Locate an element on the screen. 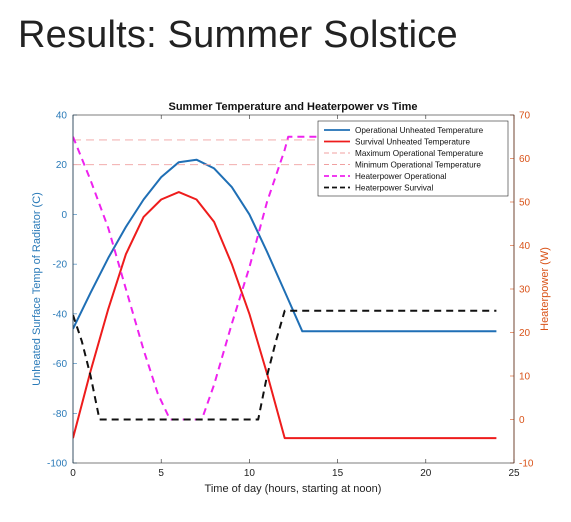 This screenshot has height=522, width=571. y-tick-label-left: -100 is located at coordinates (57, 464).